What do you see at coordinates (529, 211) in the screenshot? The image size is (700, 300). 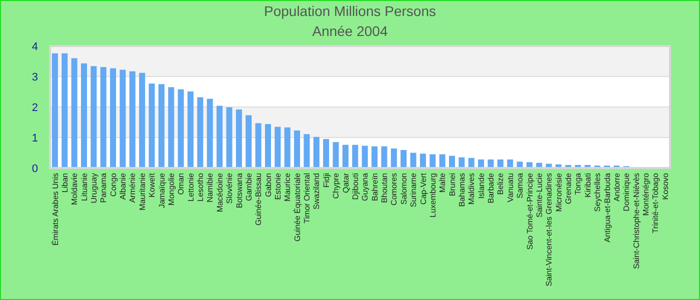 I see `x-tick-label: Sao Tomé-et-Principe` at bounding box center [529, 211].